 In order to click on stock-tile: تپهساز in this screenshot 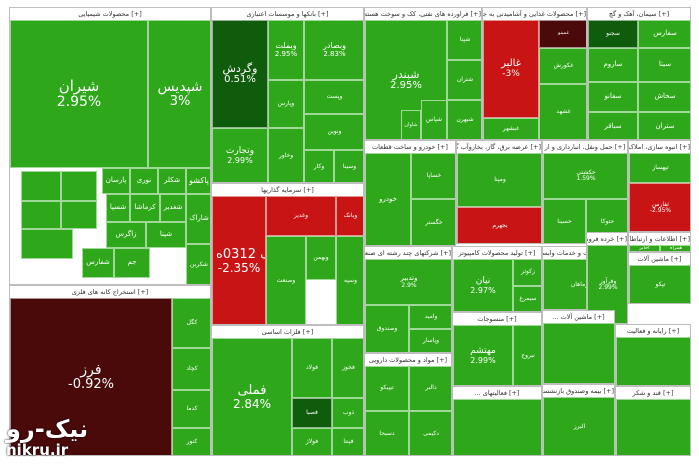, I will do `click(659, 168)`.